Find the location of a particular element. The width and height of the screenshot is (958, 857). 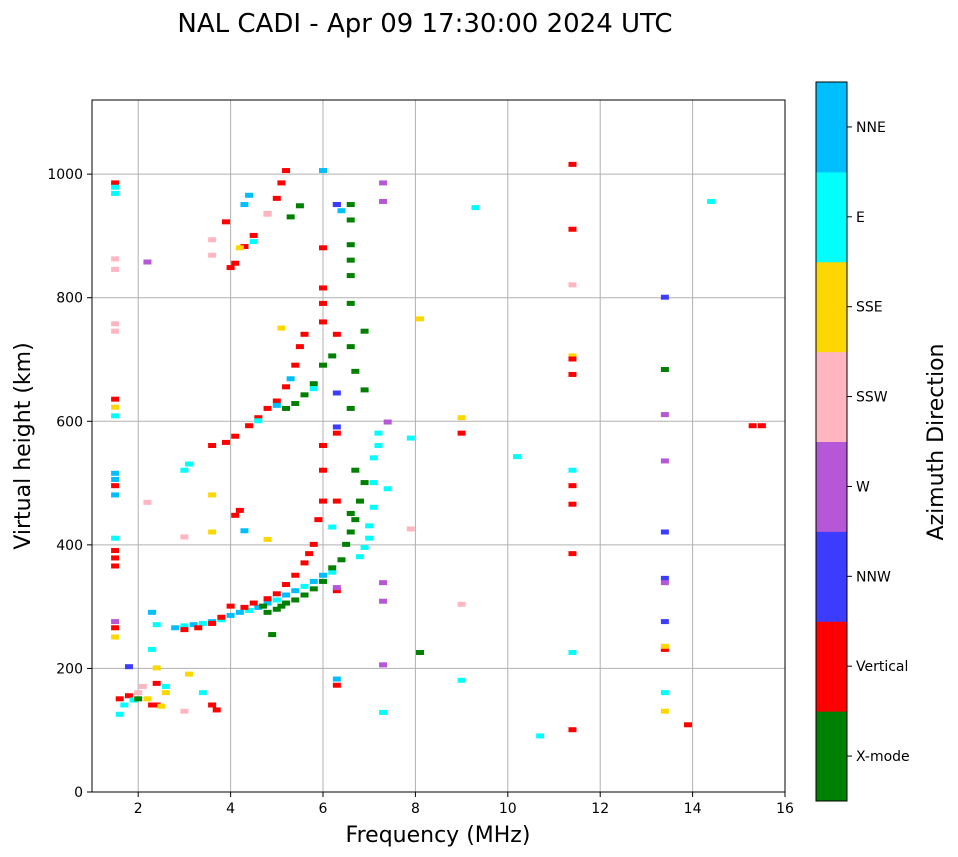

x-tick-label: 4 is located at coordinates (230, 809).